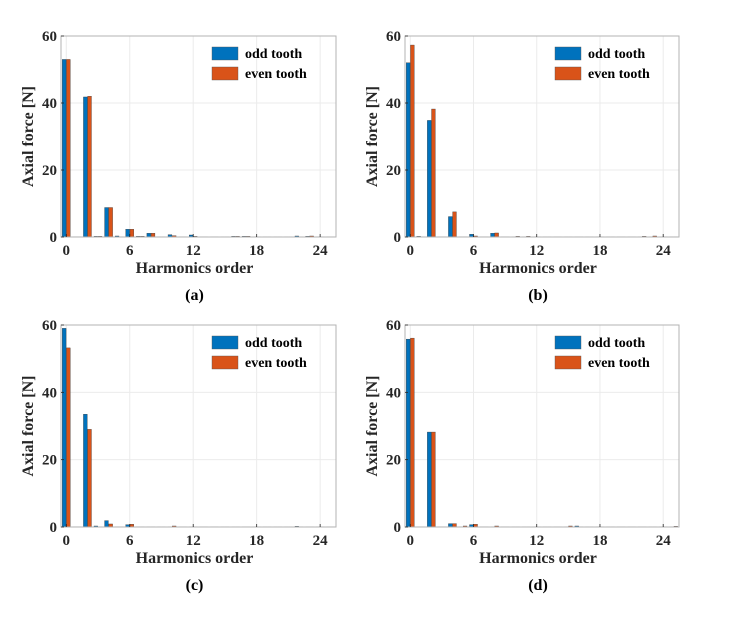  Describe the element at coordinates (195, 585) in the screenshot. I see `subplot-caption: (c)` at that location.